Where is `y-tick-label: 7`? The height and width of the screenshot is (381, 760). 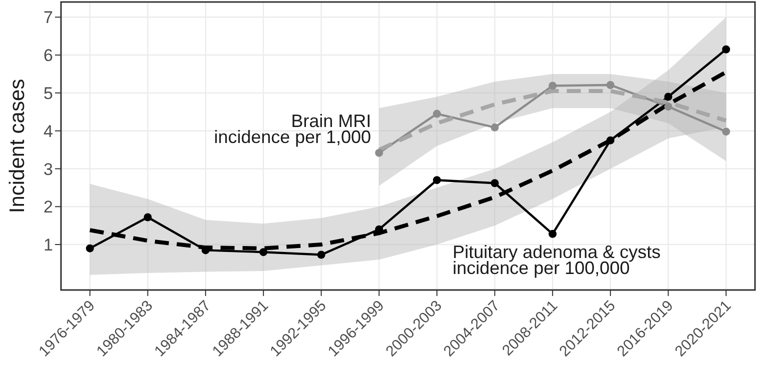 y-tick-label: 7 is located at coordinates (48, 18).